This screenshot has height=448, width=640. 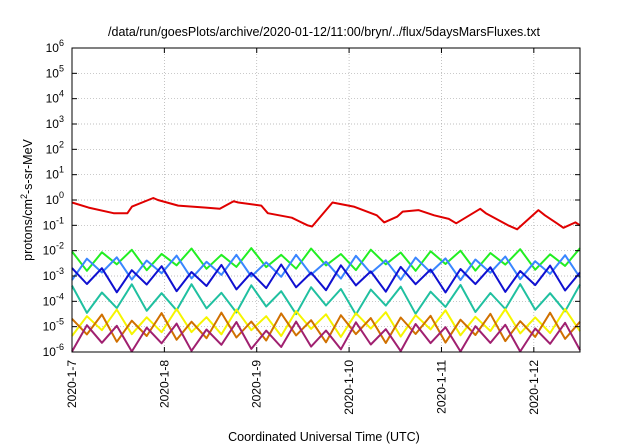 What do you see at coordinates (534, 387) in the screenshot?
I see `x-tick-label: 2020-1-12` at bounding box center [534, 387].